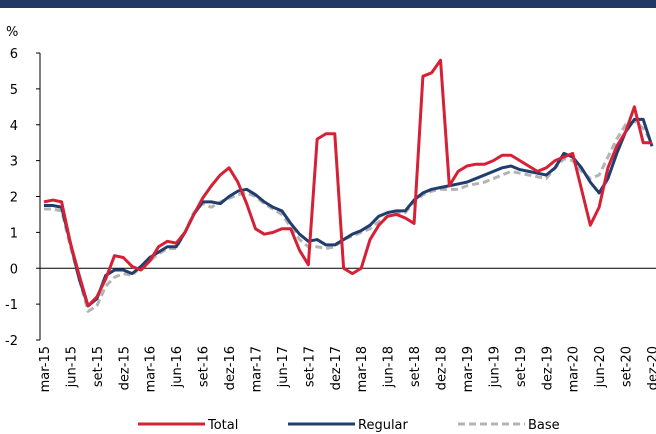 The width and height of the screenshot is (656, 434). Describe the element at coordinates (256, 369) in the screenshot. I see `x-tick-label: mar-17` at that location.